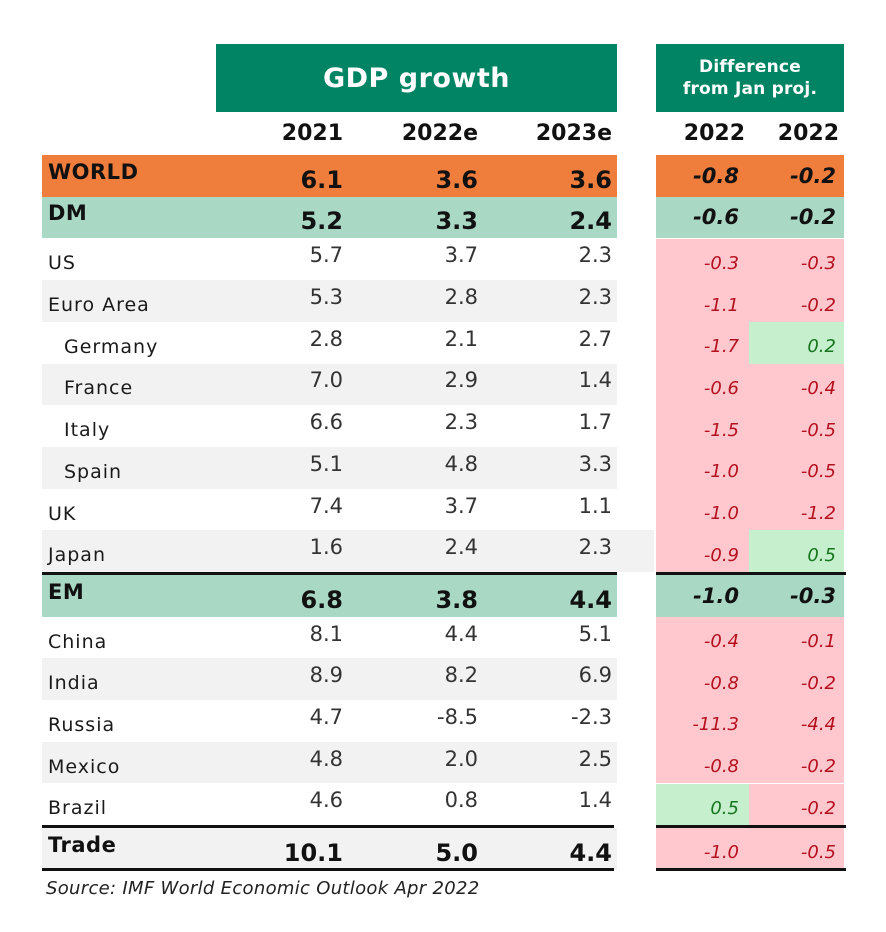  What do you see at coordinates (326, 463) in the screenshot?
I see `gdp-value-2021: 5.1` at bounding box center [326, 463].